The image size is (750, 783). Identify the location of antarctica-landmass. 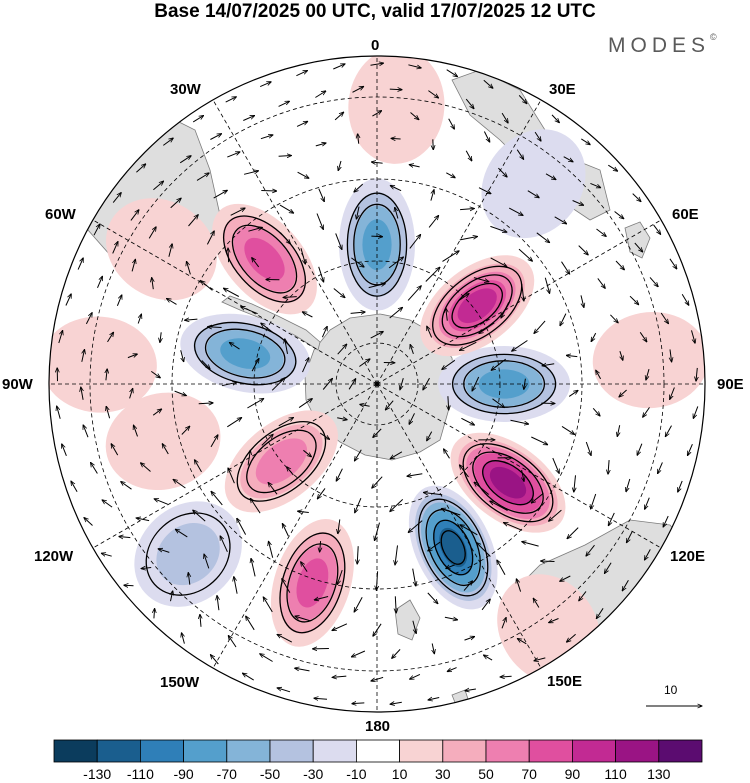
(380, 387).